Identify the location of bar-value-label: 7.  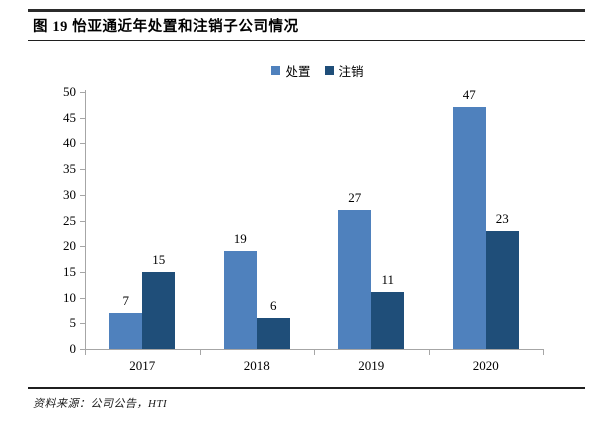
(126, 300).